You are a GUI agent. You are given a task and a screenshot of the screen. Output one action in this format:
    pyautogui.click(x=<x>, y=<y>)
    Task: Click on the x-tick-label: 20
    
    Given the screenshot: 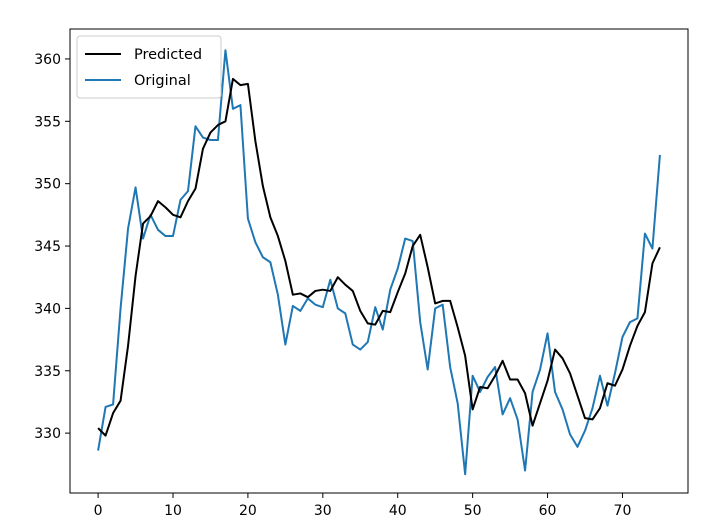 What is the action you would take?
    pyautogui.click(x=248, y=511)
    